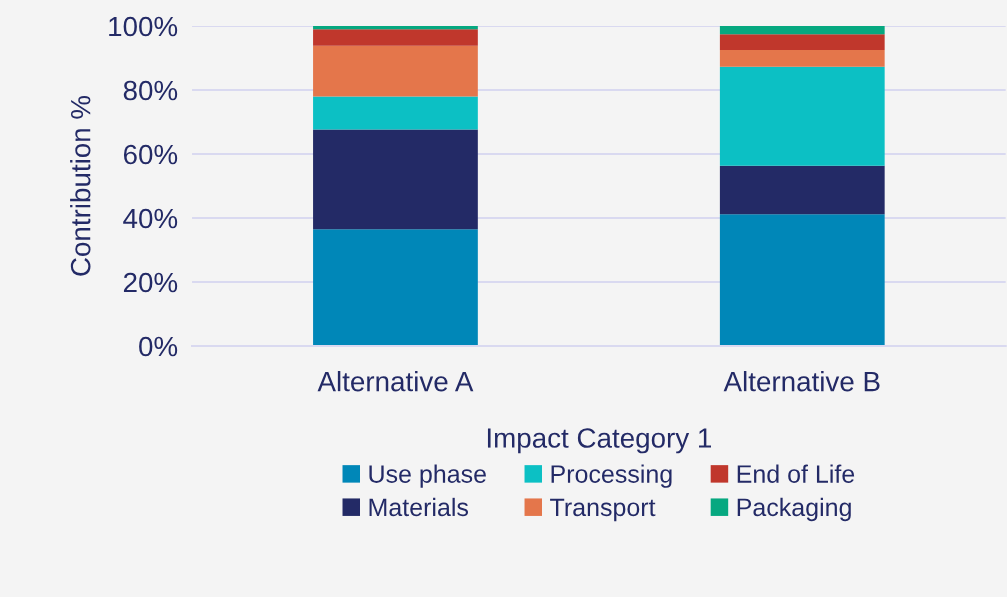 This screenshot has width=1007, height=597. Describe the element at coordinates (796, 473) in the screenshot. I see `legend-label: End of Life` at that location.